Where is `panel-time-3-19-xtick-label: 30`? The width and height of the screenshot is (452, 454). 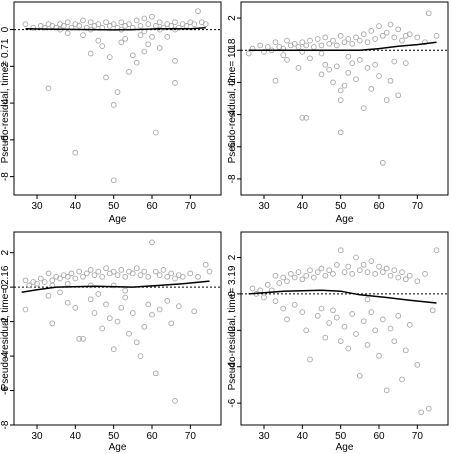 panel-time-3-19-xtick-label: 30 is located at coordinates (264, 436).